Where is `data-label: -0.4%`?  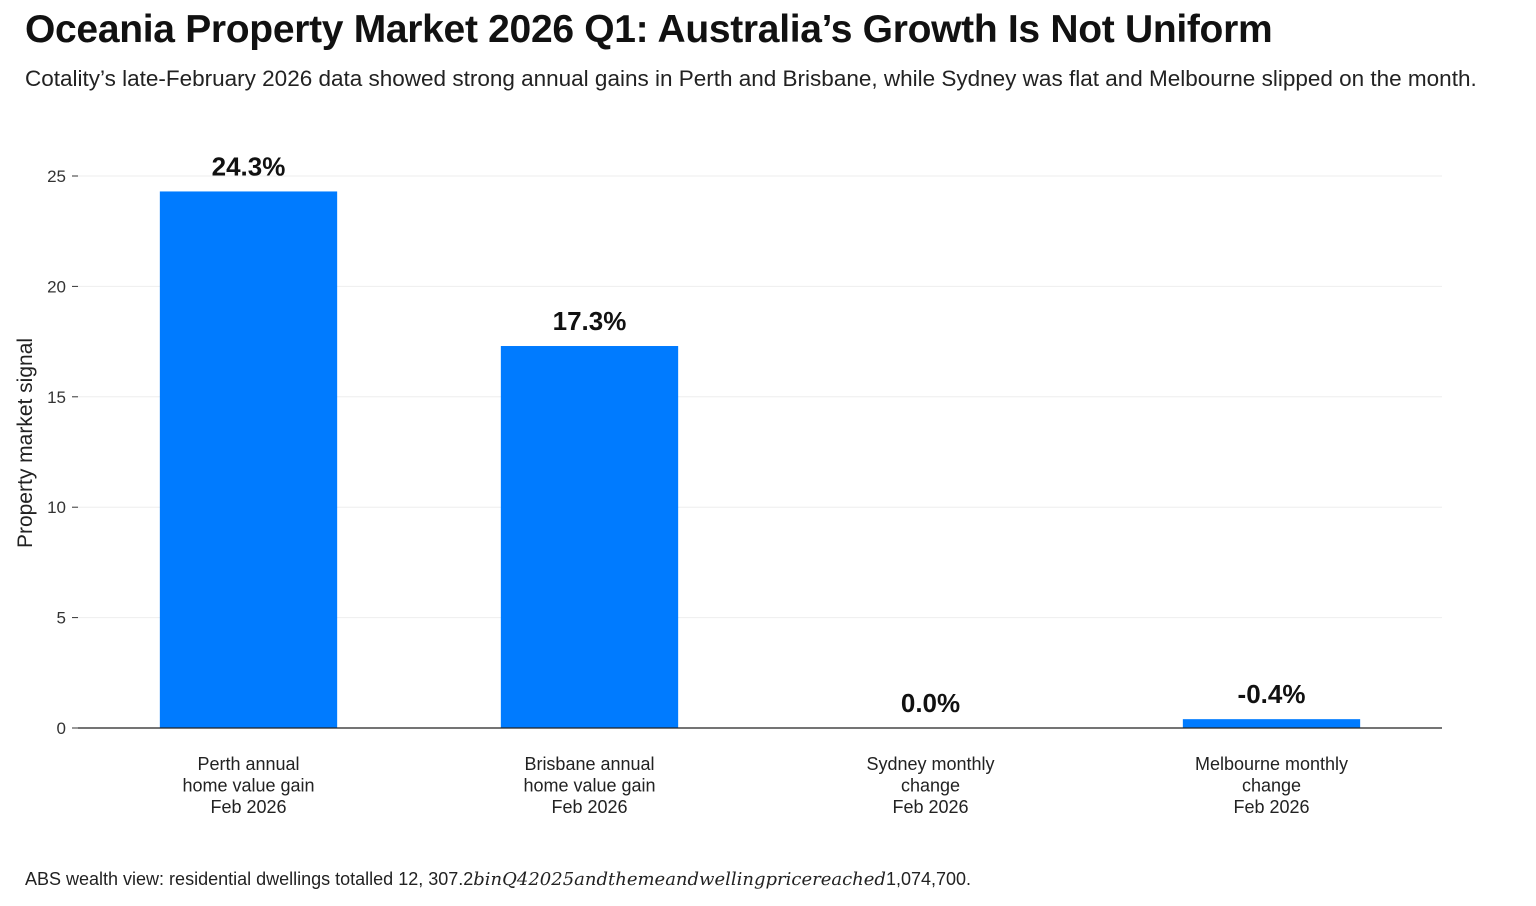 data-label: -0.4% is located at coordinates (1272, 694).